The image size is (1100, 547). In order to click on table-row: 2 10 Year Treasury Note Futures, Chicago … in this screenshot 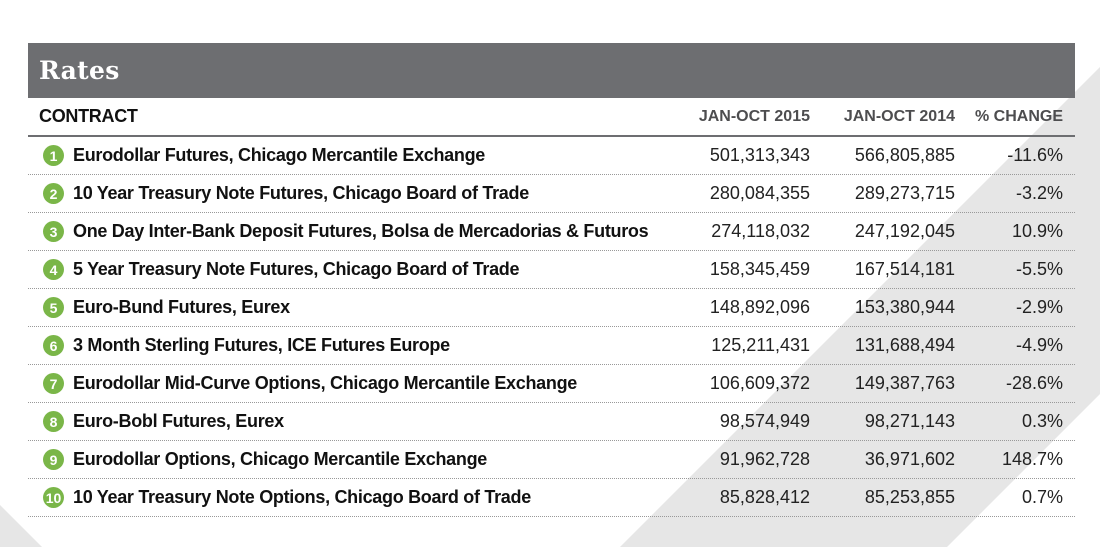, I will do `click(551, 194)`.